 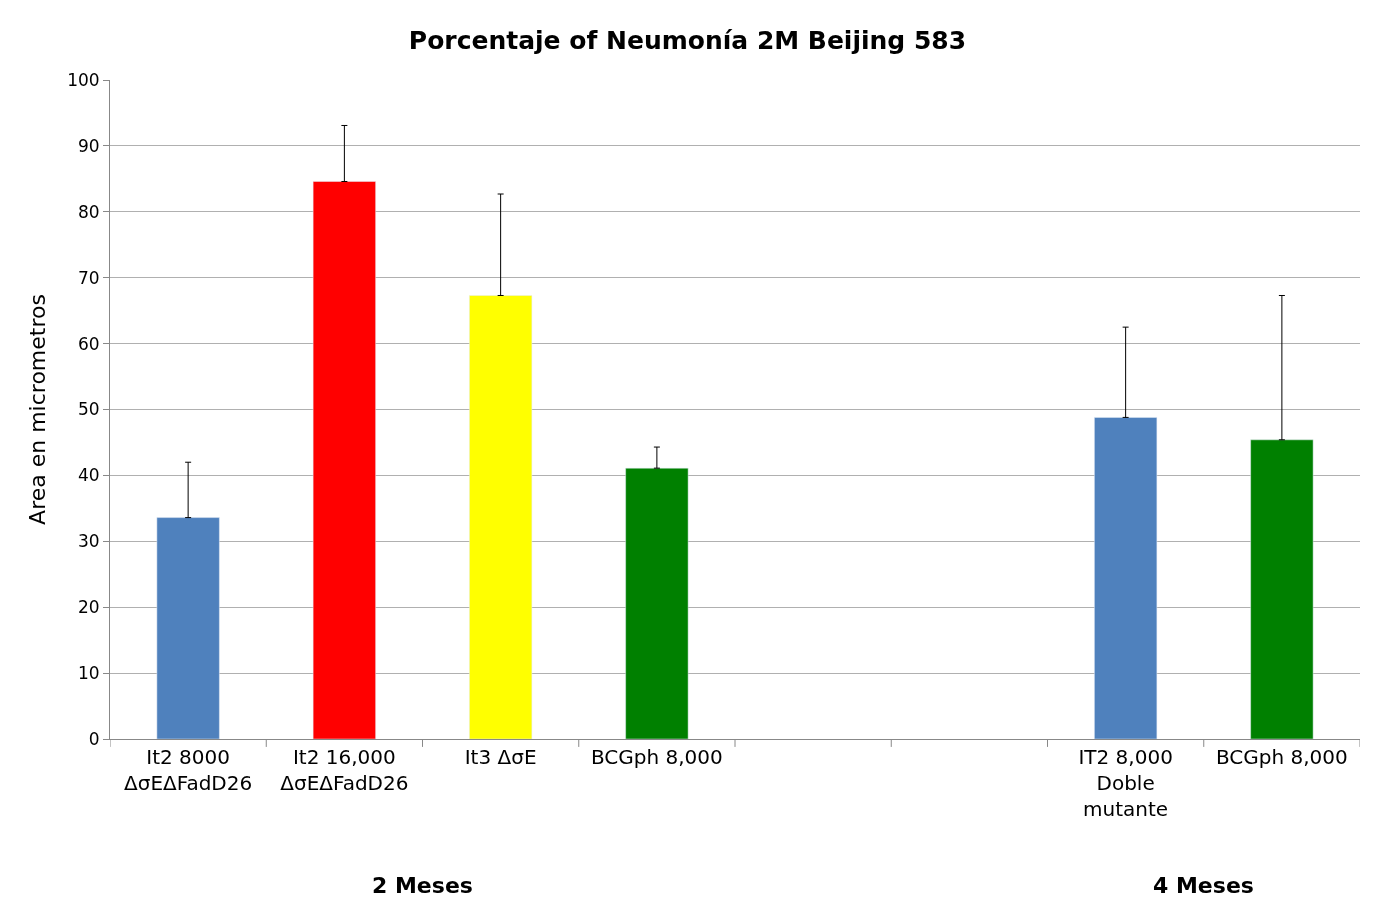 What do you see at coordinates (37, 409) in the screenshot?
I see `y-axis-title: Area en micrometros` at bounding box center [37, 409].